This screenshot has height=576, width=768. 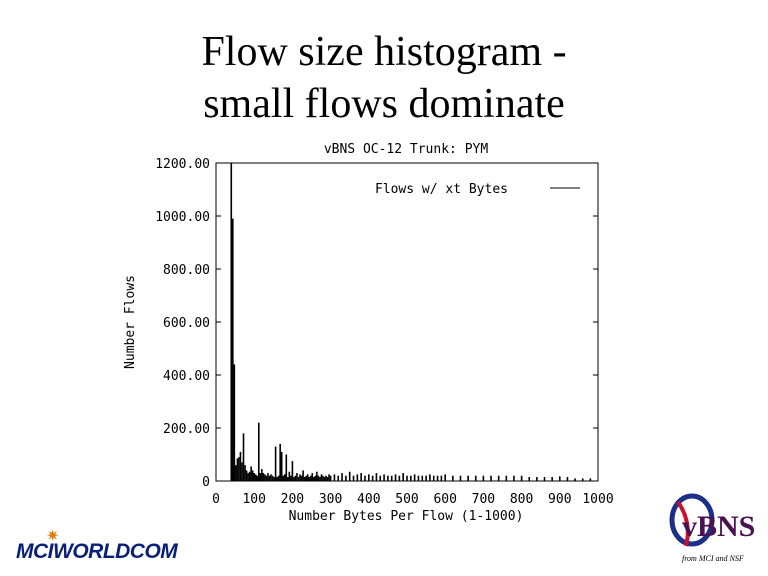 I want to click on x-tick-label: 700, so click(x=483, y=499).